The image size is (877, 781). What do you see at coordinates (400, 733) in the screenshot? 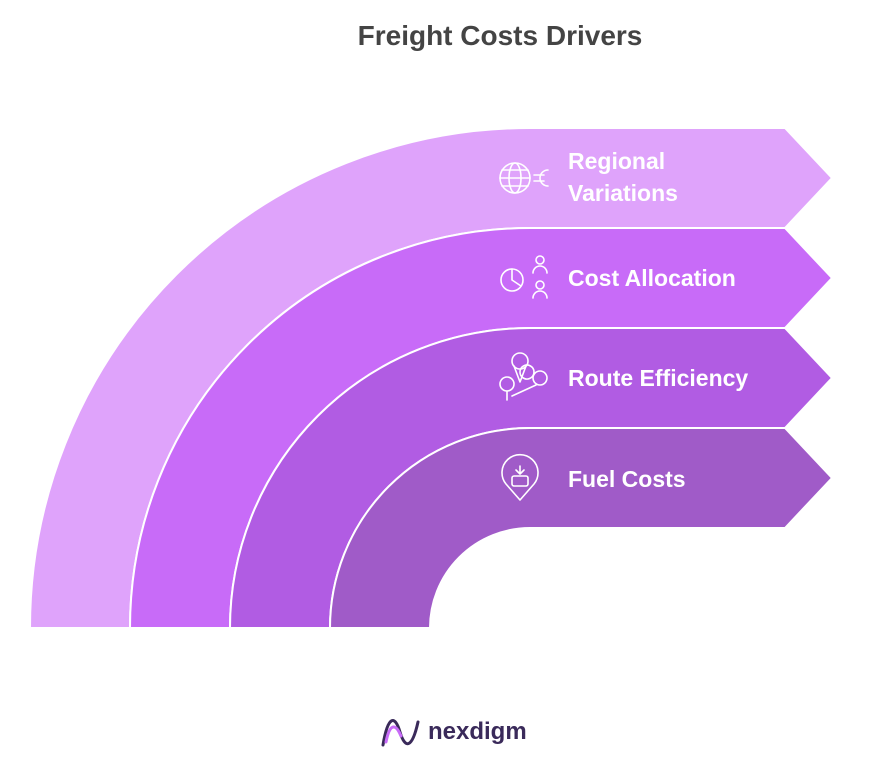
I see `logo-mark` at bounding box center [400, 733].